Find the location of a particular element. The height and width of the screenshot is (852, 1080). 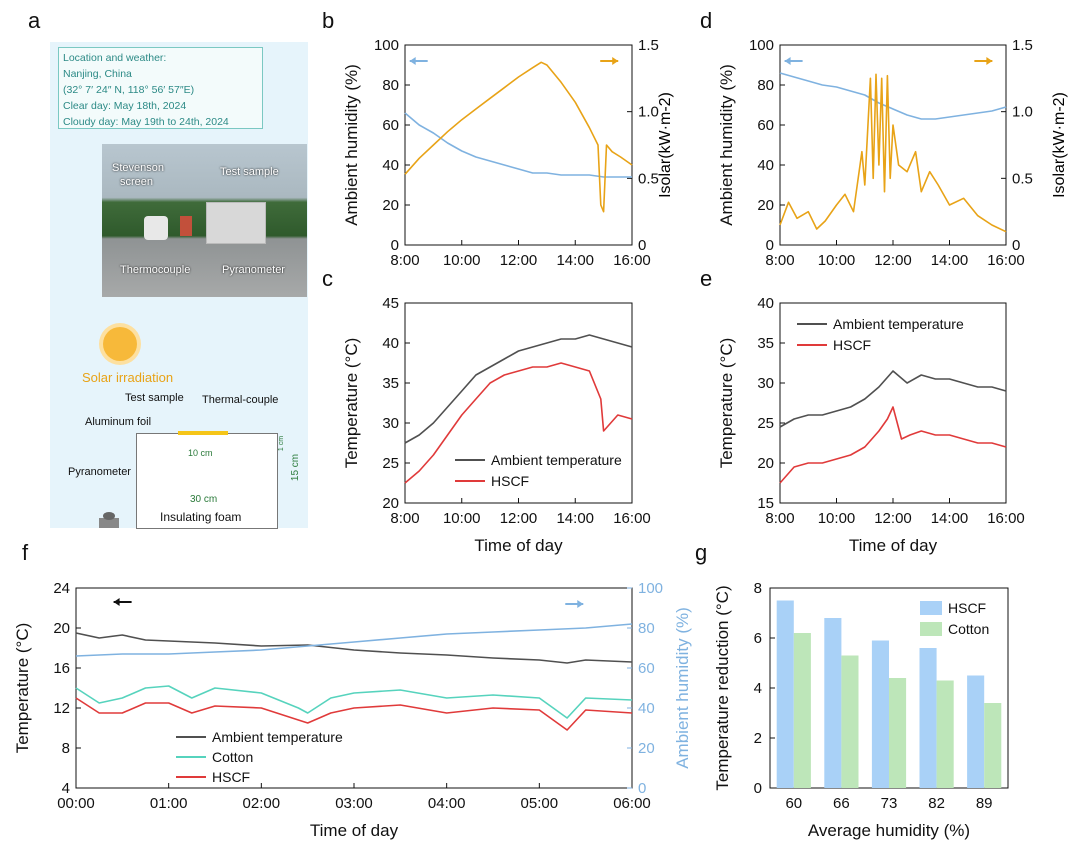

thermocouple-reader is located at coordinates (186, 226).